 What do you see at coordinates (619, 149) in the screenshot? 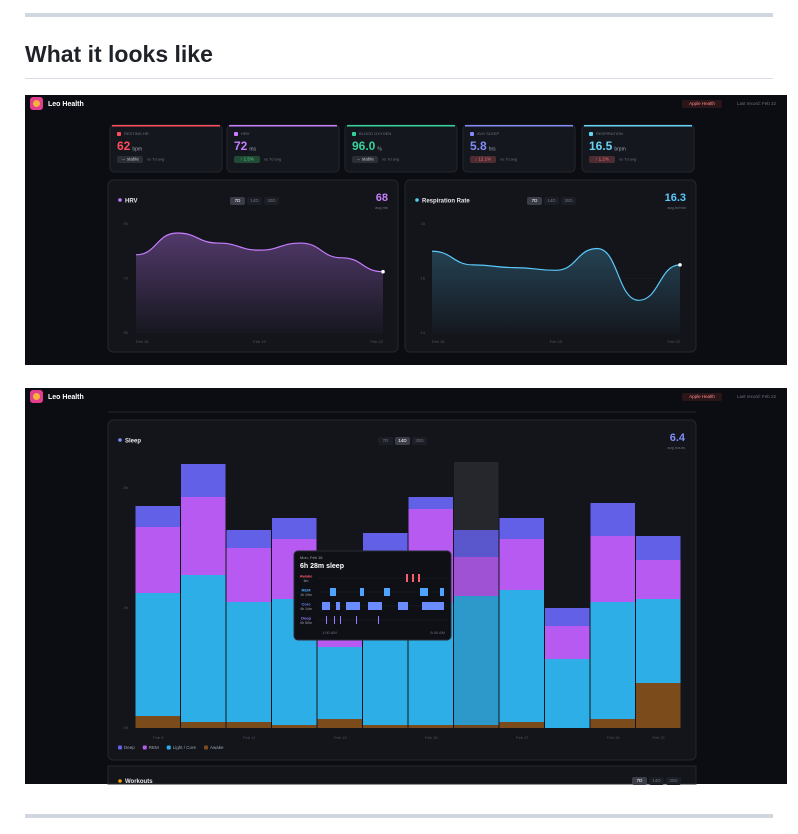
I see `stat-unit: brpm` at bounding box center [619, 149].